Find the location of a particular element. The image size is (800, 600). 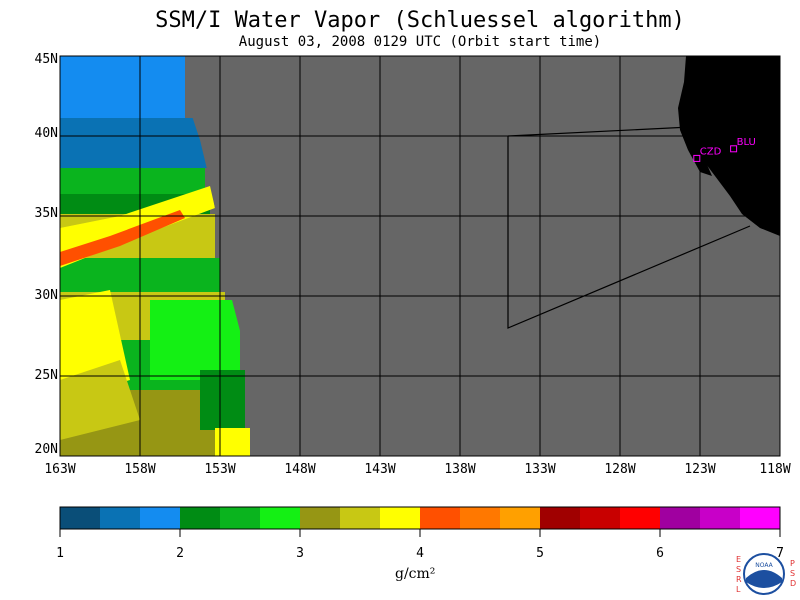

lat-label-40n: 40N is located at coordinates (46, 133).